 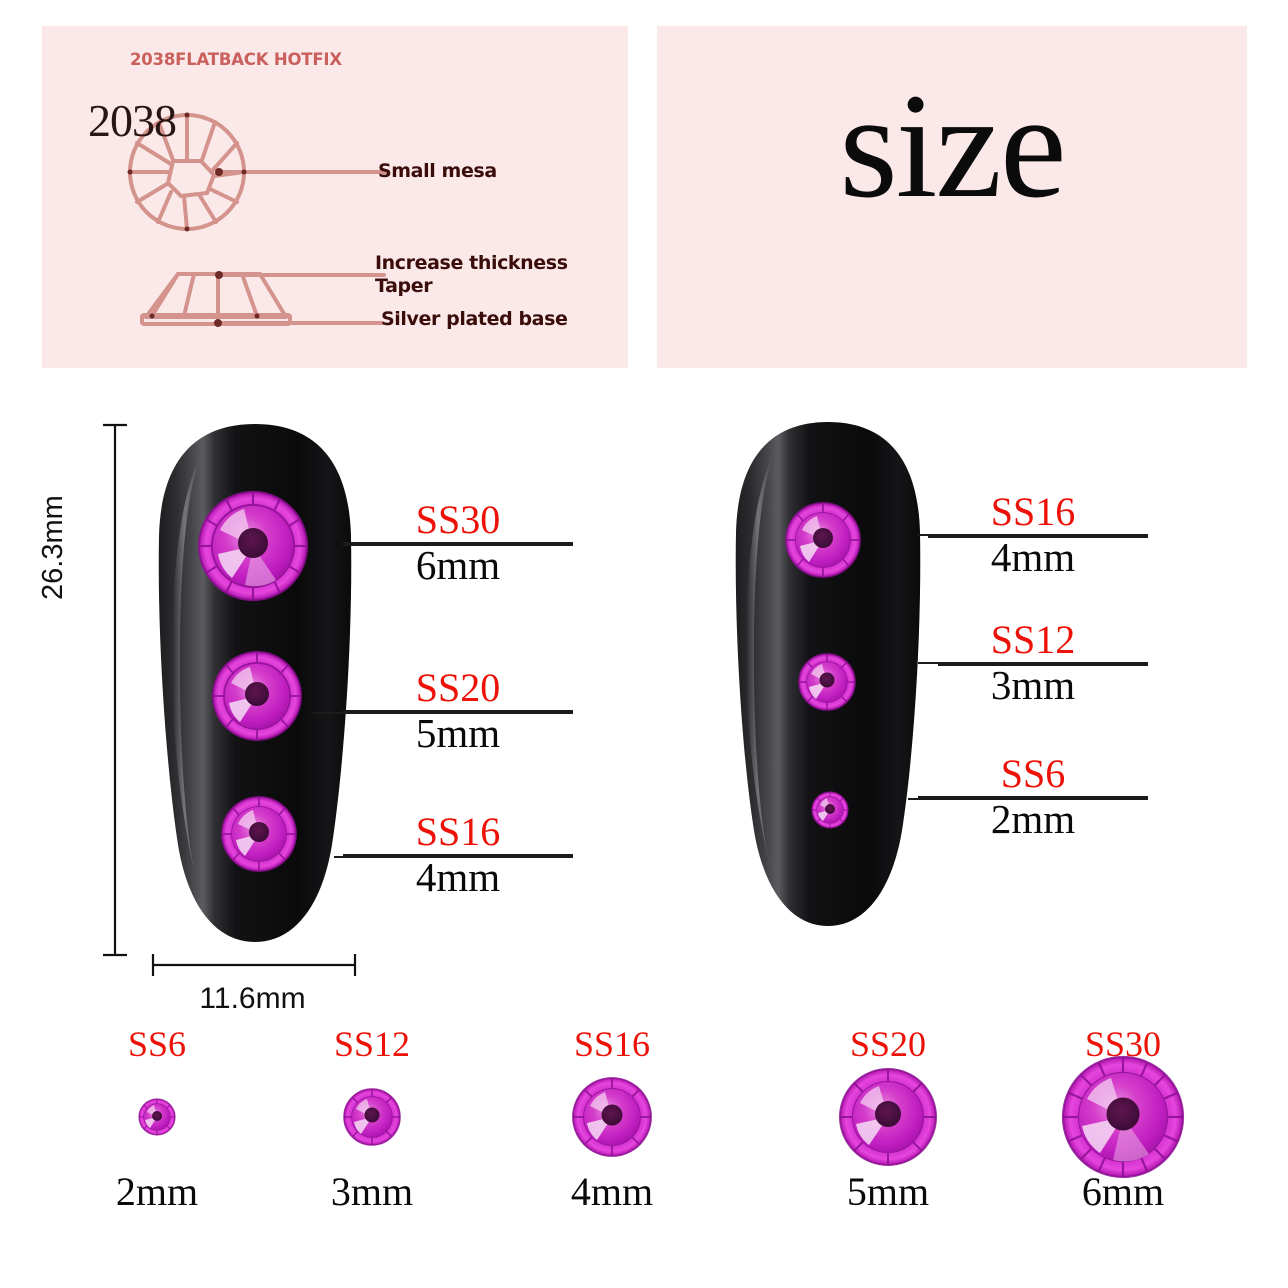 What do you see at coordinates (612, 1191) in the screenshot?
I see `swatch-mm-value: 4mm` at bounding box center [612, 1191].